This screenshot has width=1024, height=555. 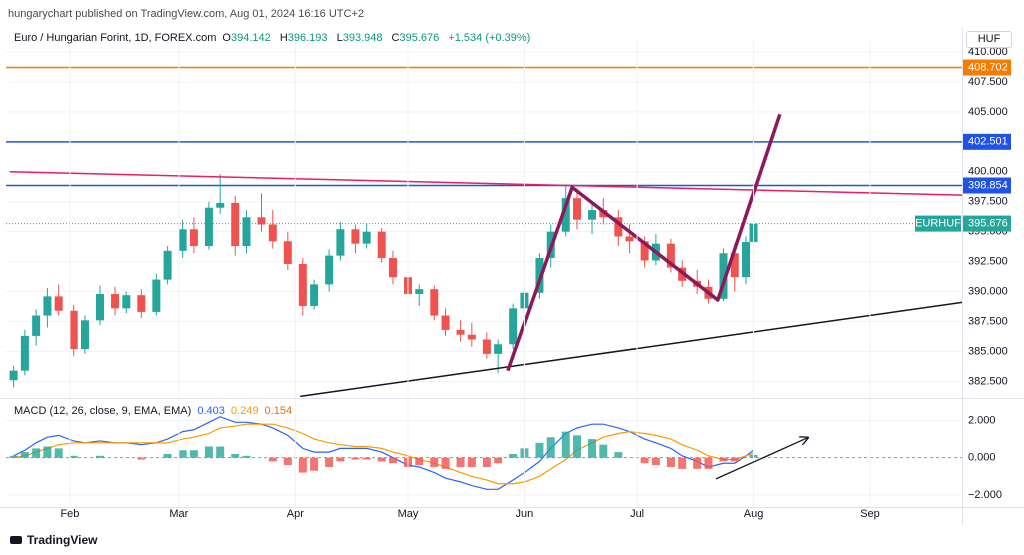 I want to click on symbol-label: EURHUF, so click(x=938, y=223).